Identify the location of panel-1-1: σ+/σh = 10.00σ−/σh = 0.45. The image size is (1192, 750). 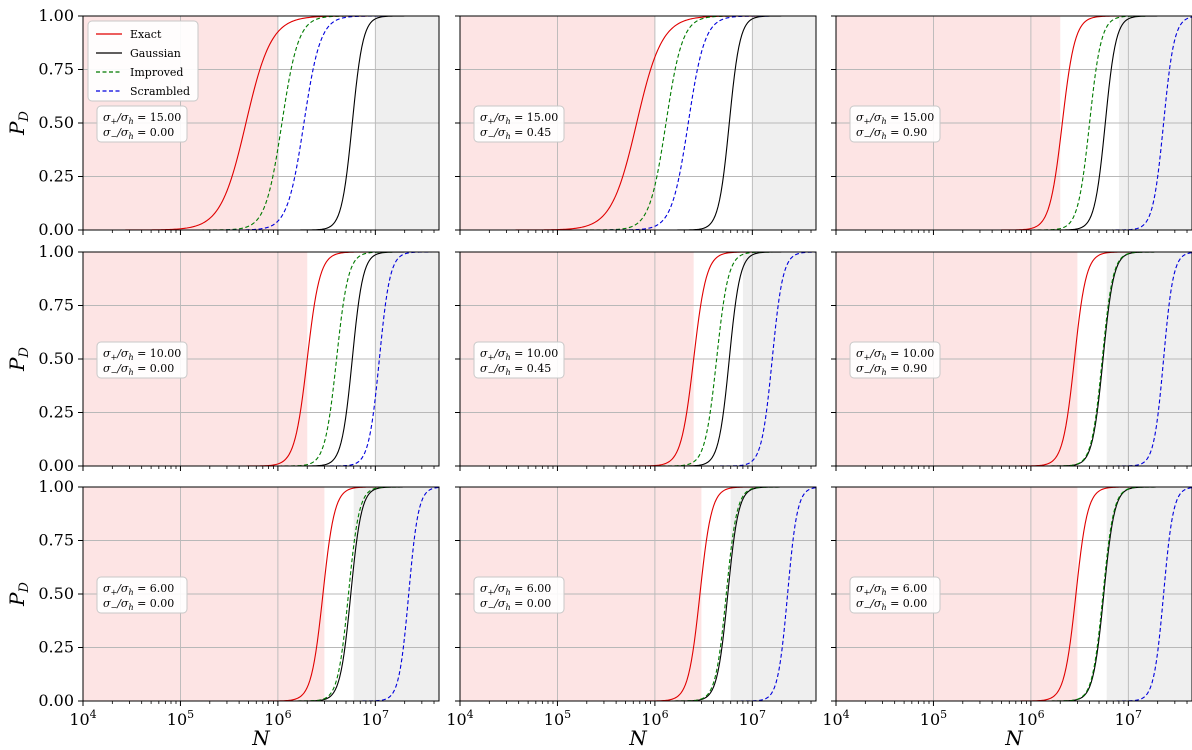
(636, 361).